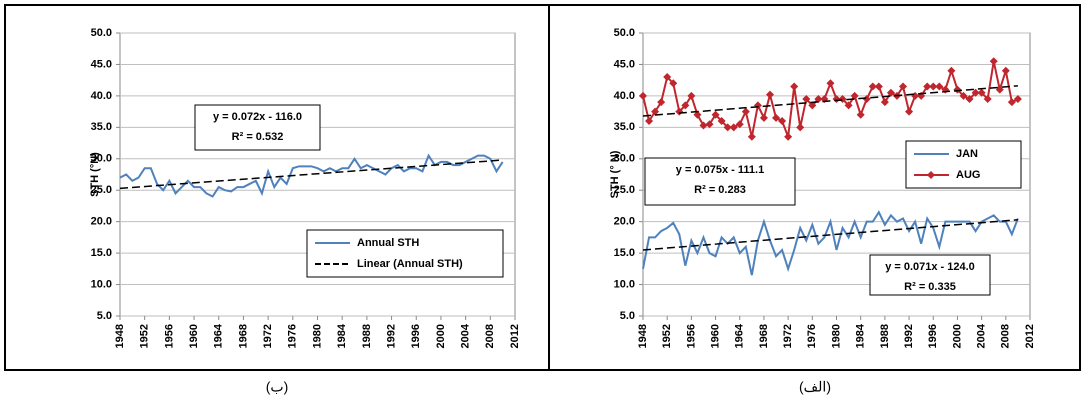  What do you see at coordinates (615, 174) in the screenshot?
I see `y-axis-label: STH (° N)` at bounding box center [615, 174].